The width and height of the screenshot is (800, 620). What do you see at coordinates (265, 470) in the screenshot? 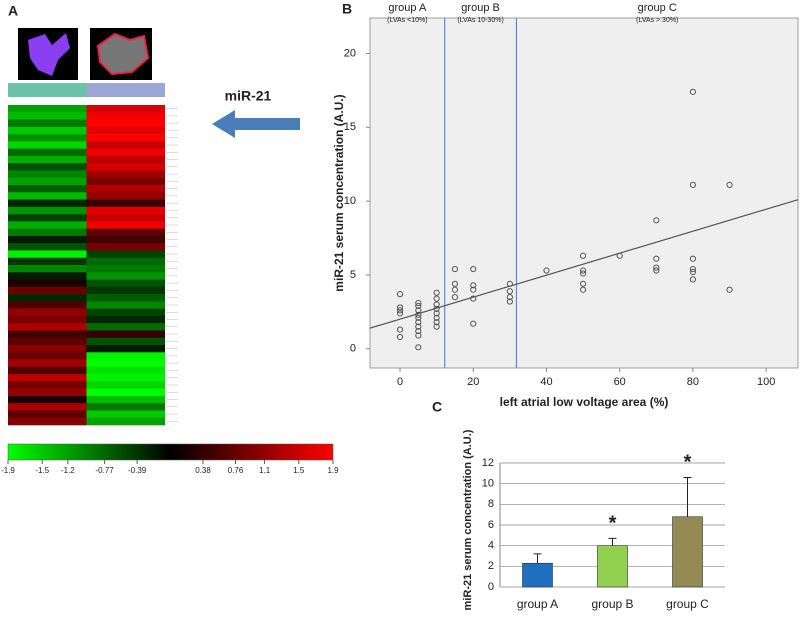
I see `colorbar-tick-label: 1.1` at bounding box center [265, 470].